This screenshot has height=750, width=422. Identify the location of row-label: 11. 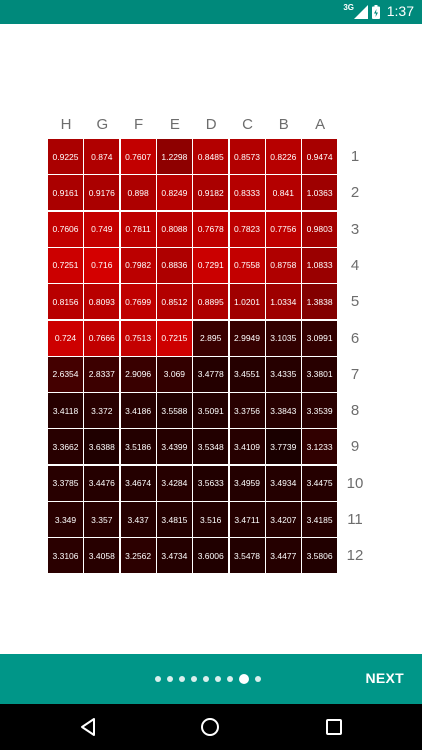
(355, 519).